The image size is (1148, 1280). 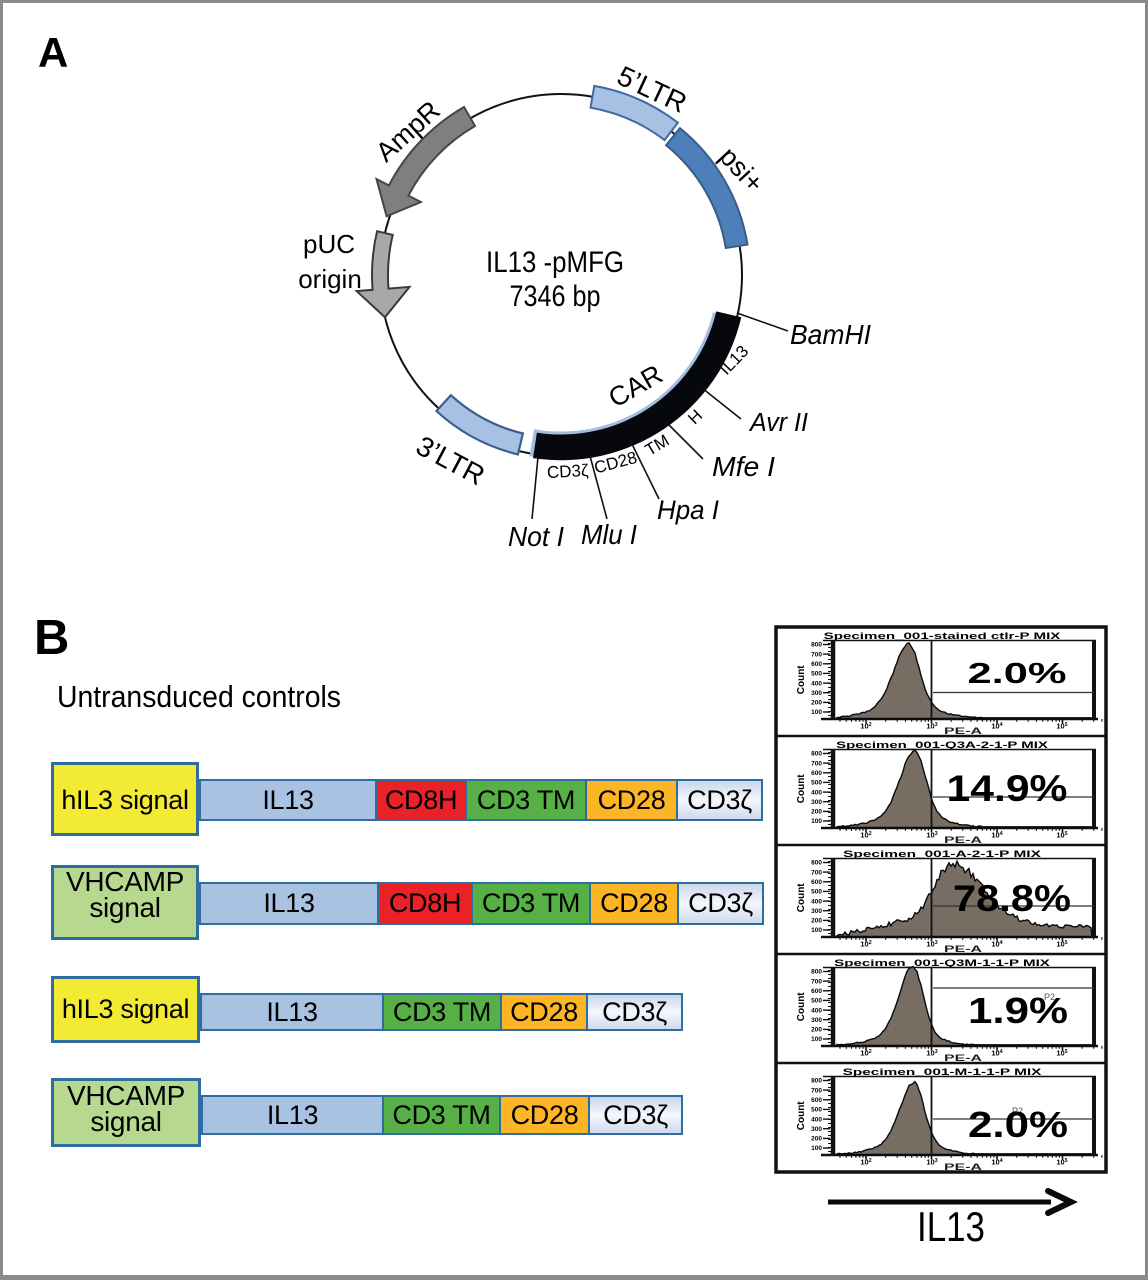 I want to click on svg-text: pUC, so click(x=329, y=244).